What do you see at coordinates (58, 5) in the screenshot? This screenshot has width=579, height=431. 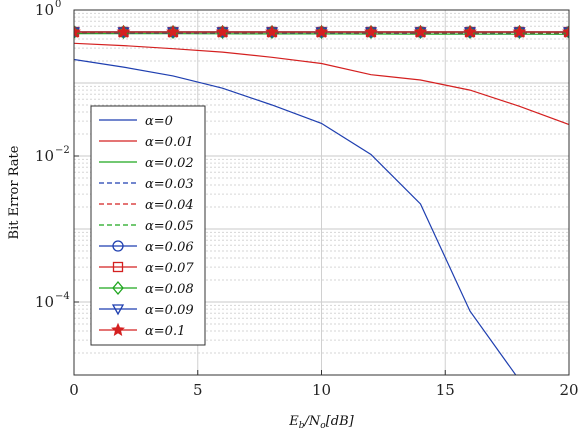 I see `y-tick-exponent: 0` at bounding box center [58, 5].